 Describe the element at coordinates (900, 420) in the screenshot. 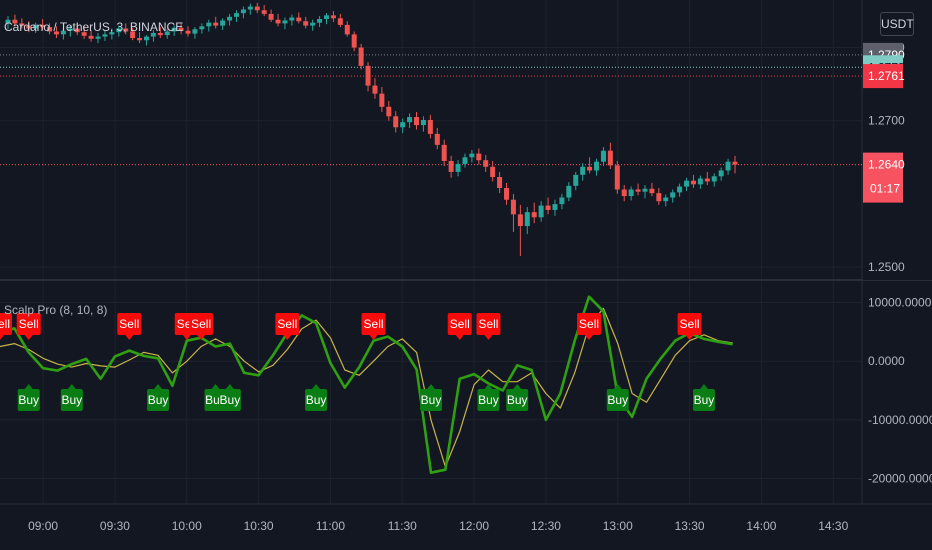

I see `osc-tick-label: -10000.0000` at that location.